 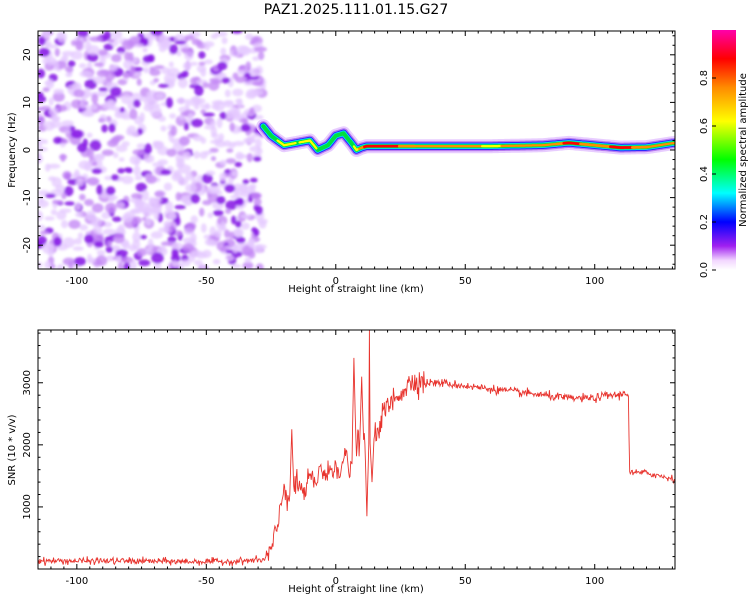 What do you see at coordinates (465, 138) in the screenshot?
I see `spectral-ridge` at bounding box center [465, 138].